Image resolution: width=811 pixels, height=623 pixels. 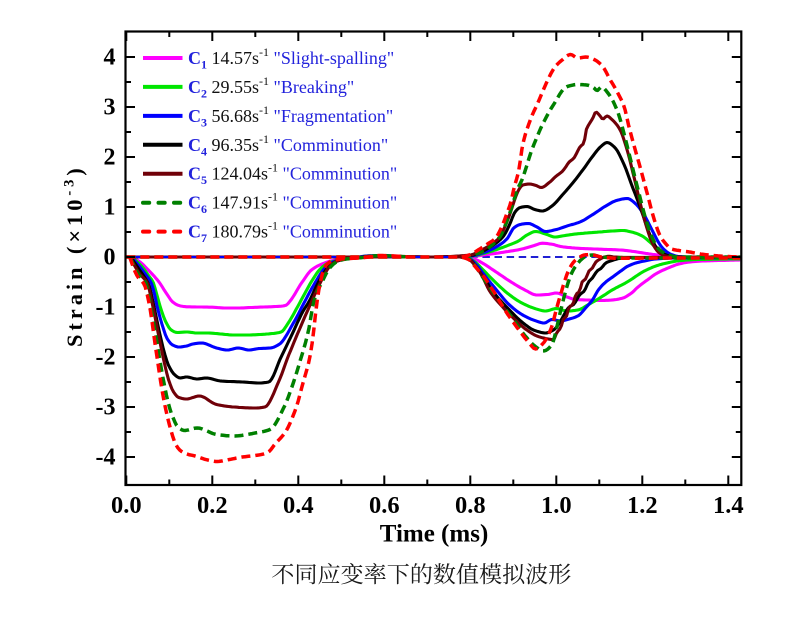 What do you see at coordinates (106, 458) in the screenshot?
I see `svg-text: -4` at bounding box center [106, 458].